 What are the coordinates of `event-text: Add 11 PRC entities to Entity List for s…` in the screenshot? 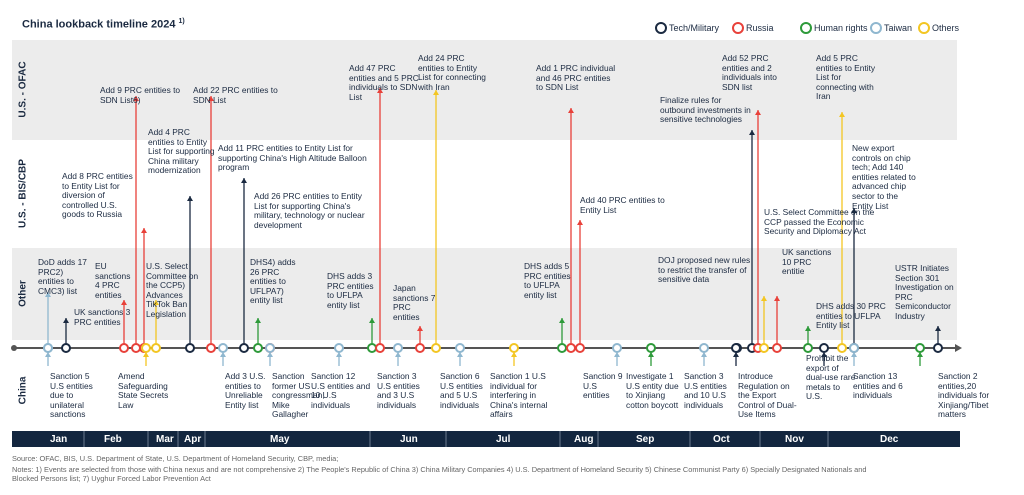 It's located at (292, 158).